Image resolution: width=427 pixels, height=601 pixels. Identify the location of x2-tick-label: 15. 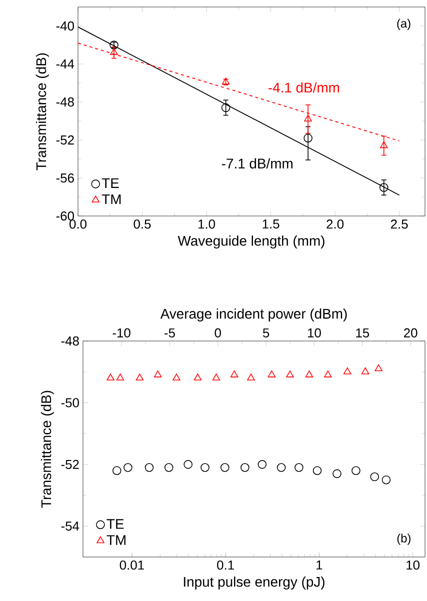
(363, 333).